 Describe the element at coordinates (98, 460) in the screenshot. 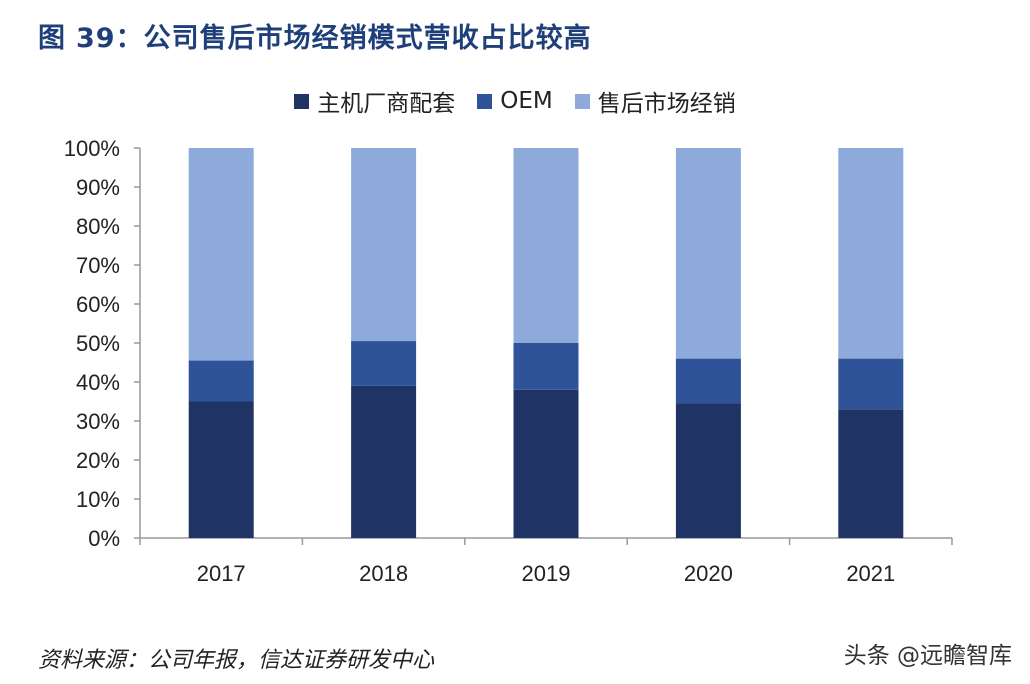

I see `y-tick-label: 20%` at that location.